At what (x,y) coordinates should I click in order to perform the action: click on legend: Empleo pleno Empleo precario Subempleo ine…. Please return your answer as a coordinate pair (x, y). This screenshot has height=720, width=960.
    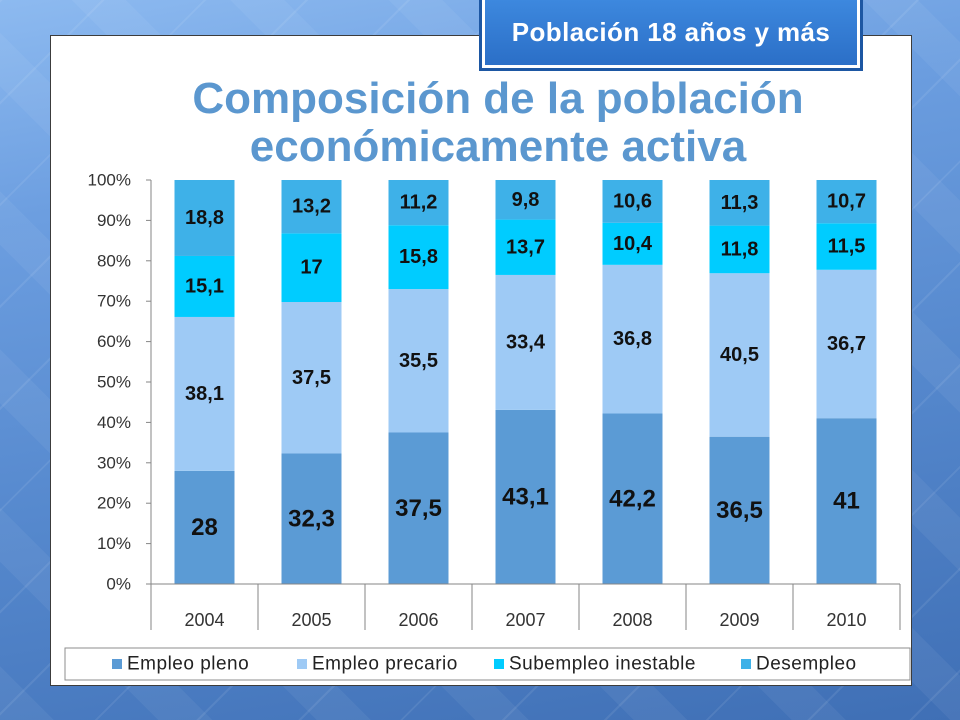
    Looking at the image, I should click on (487, 664).